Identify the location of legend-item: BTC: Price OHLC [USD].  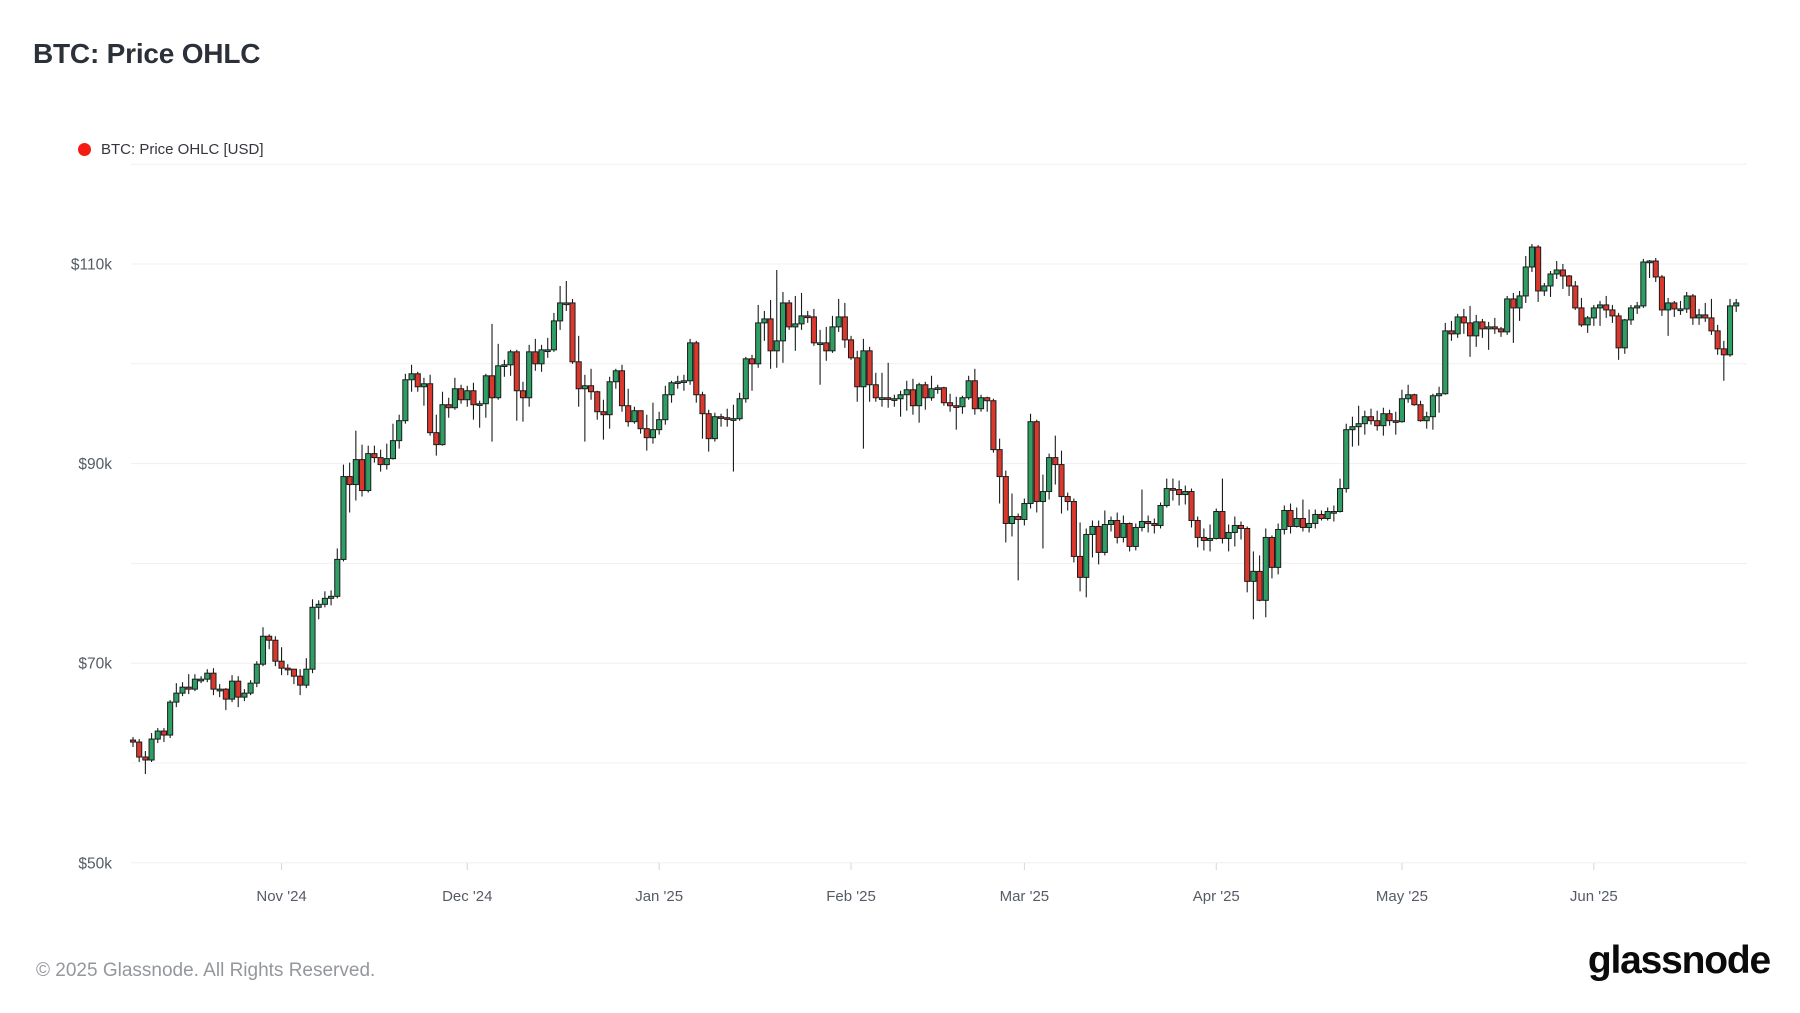
(171, 149).